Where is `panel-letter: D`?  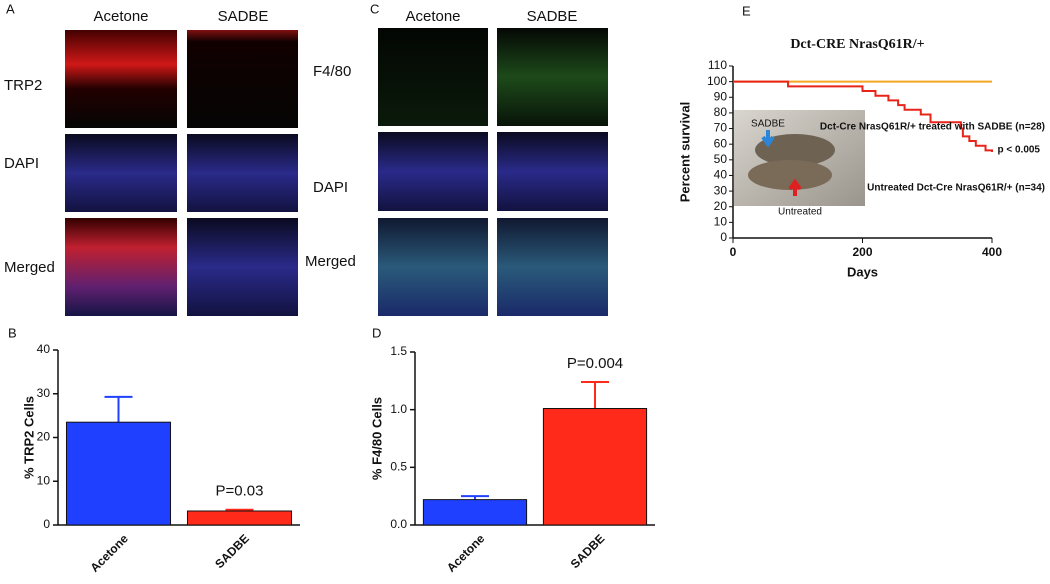 panel-letter: D is located at coordinates (376, 332).